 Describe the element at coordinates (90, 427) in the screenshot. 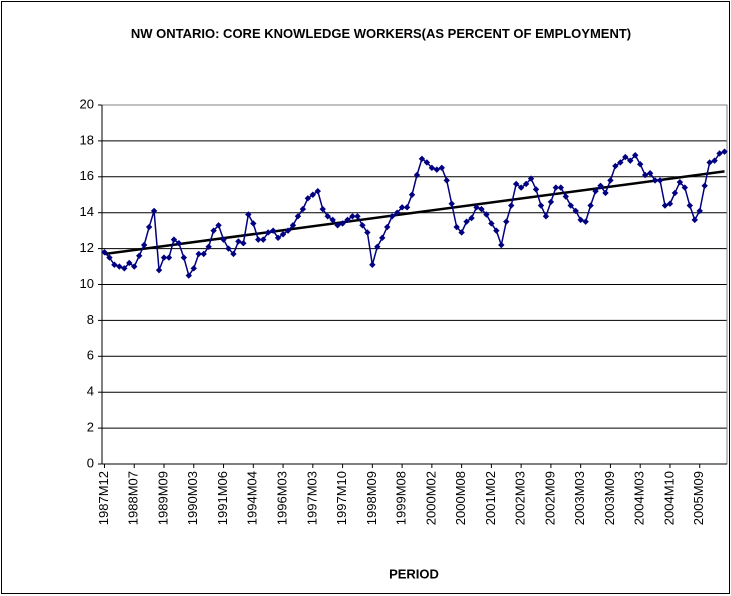

I see `y-tick-label: 2` at that location.